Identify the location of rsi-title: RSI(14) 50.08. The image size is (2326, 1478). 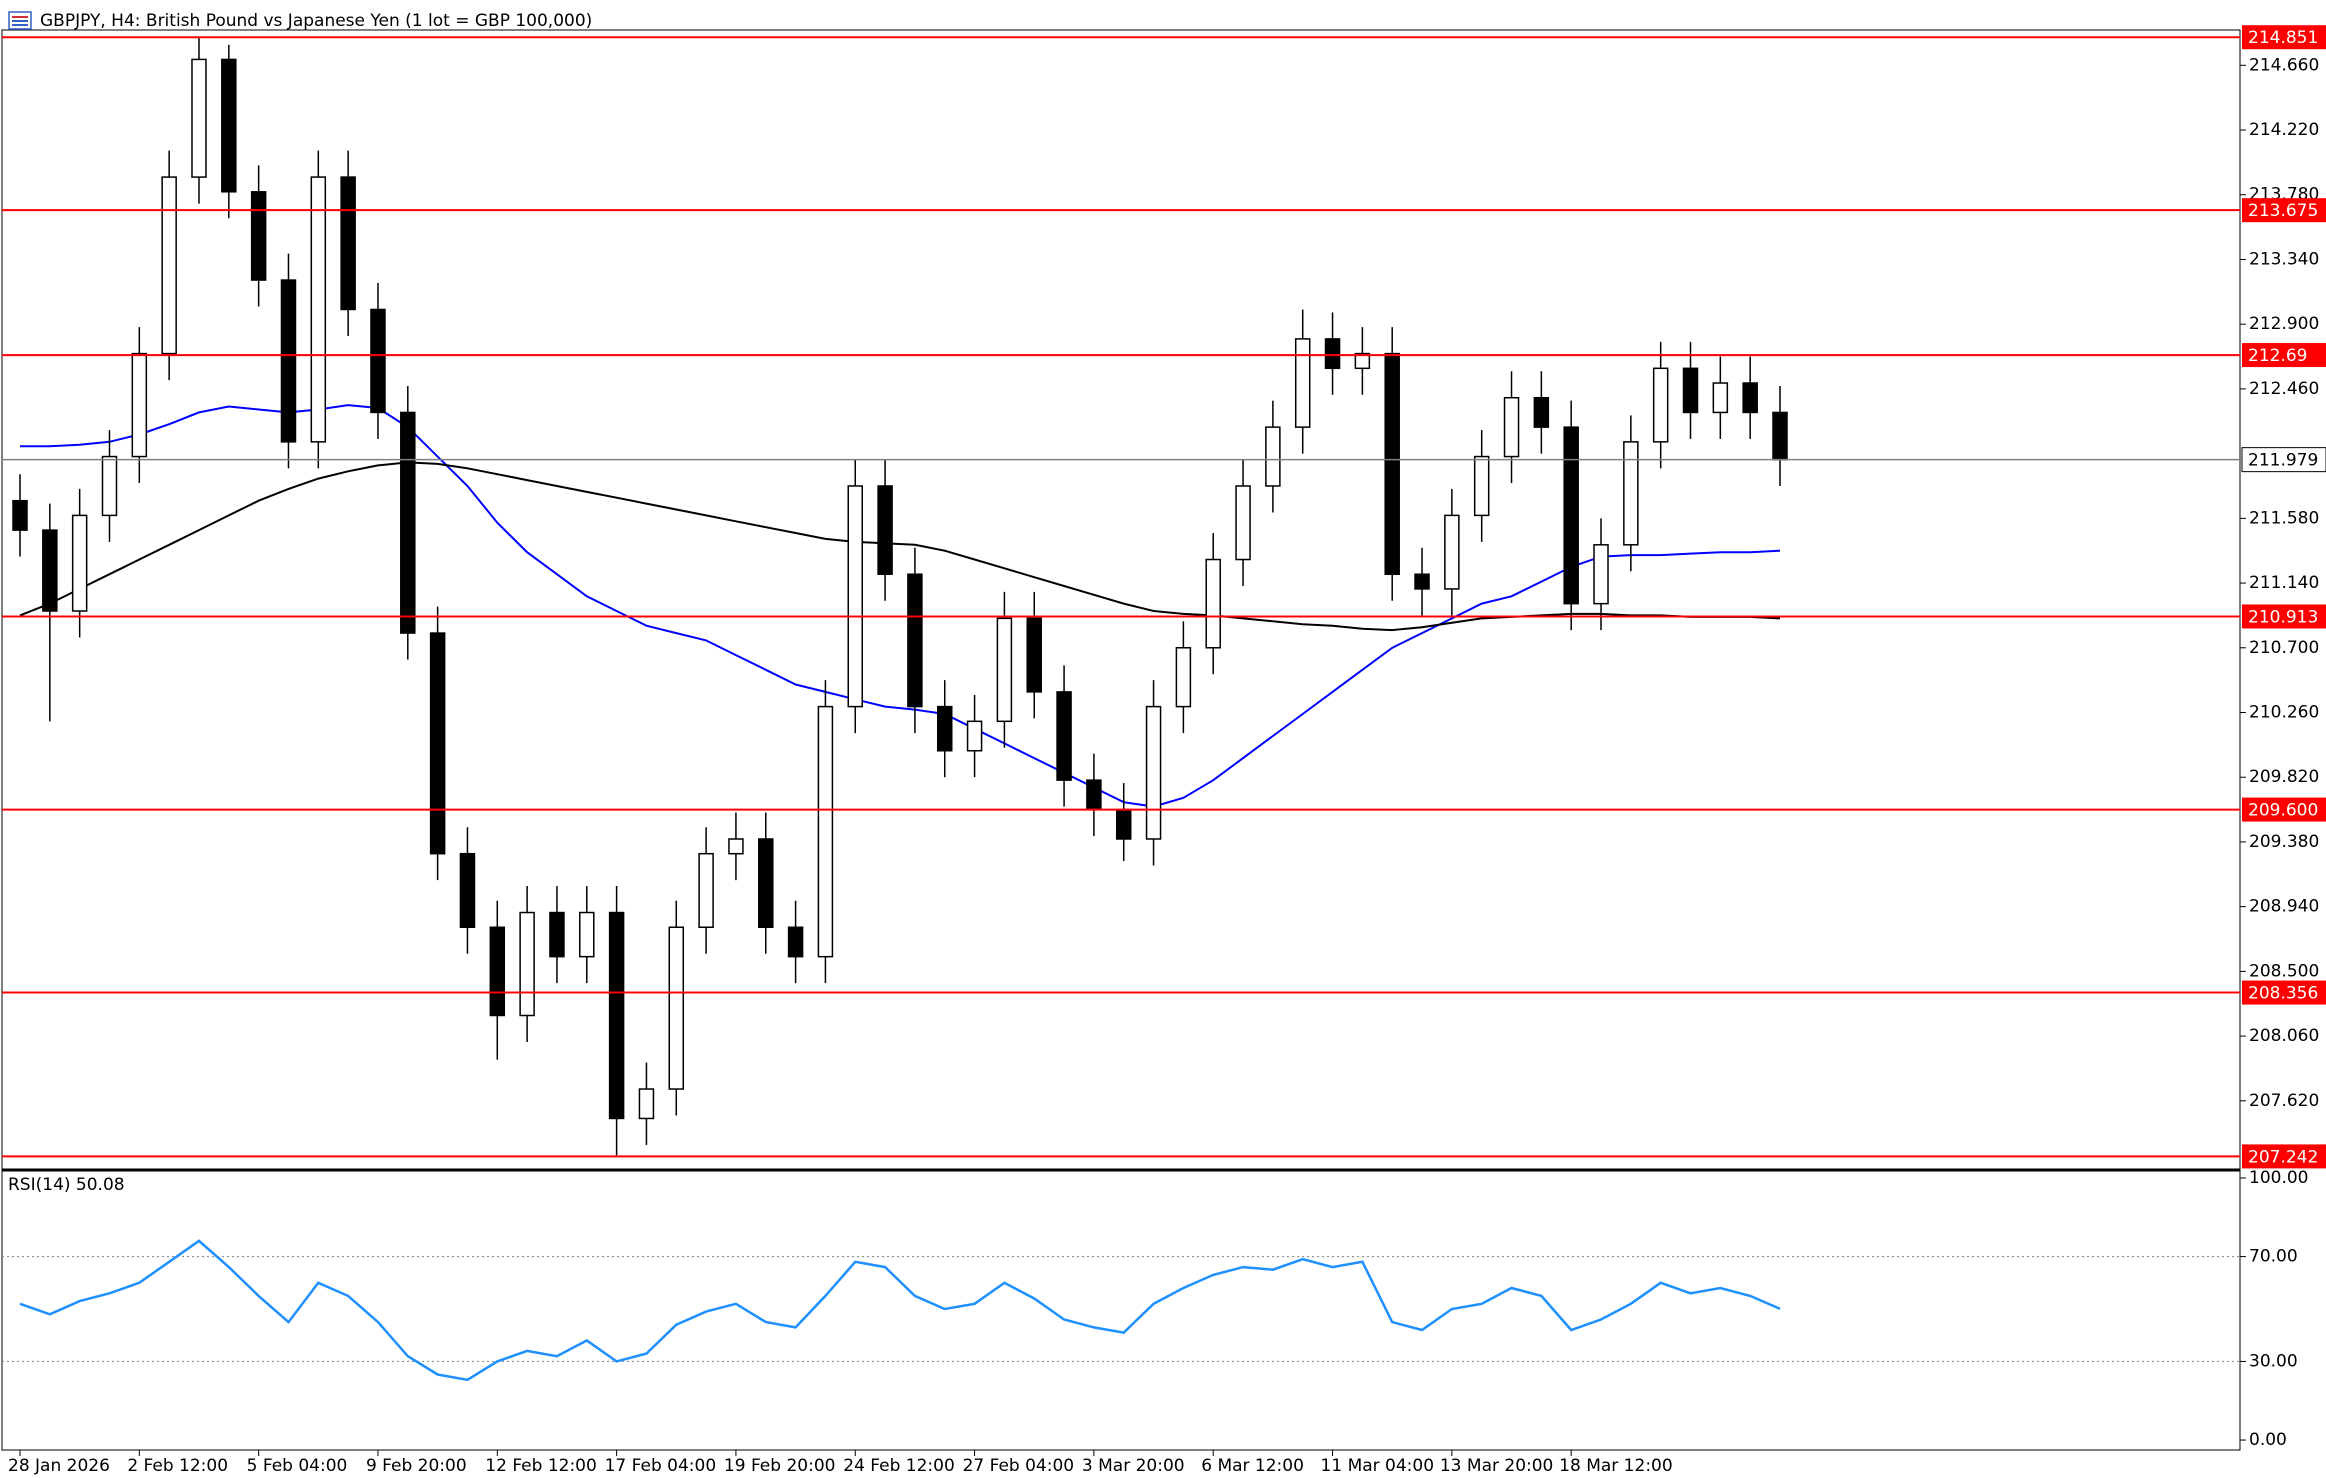
(66, 1185).